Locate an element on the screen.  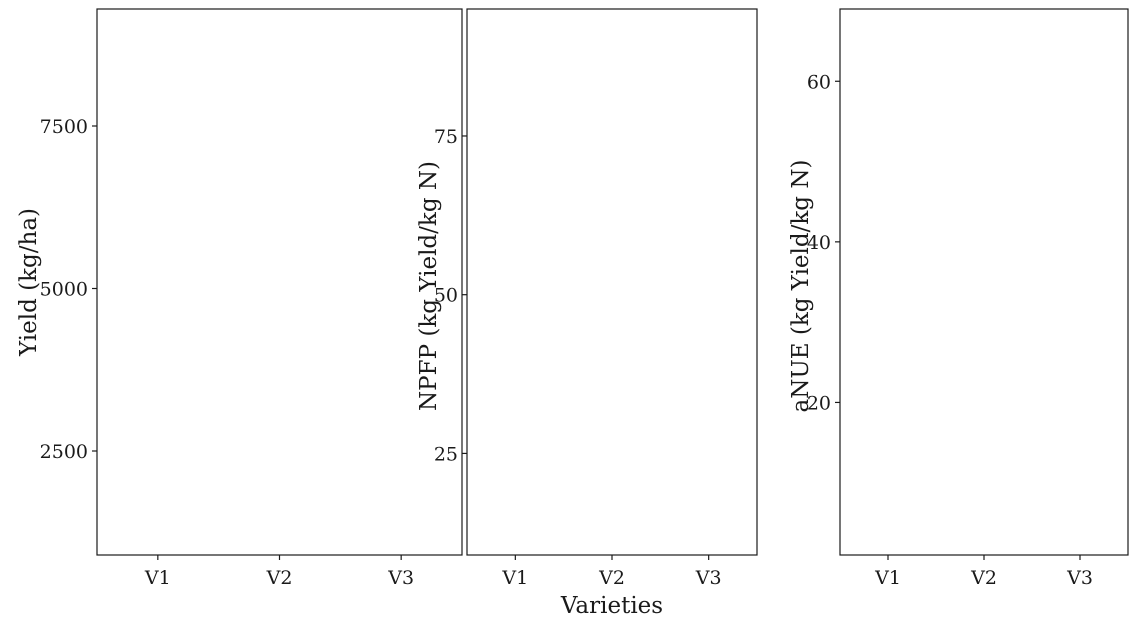
y-axis-title: Yield (kg/ha) is located at coordinates (29, 282).